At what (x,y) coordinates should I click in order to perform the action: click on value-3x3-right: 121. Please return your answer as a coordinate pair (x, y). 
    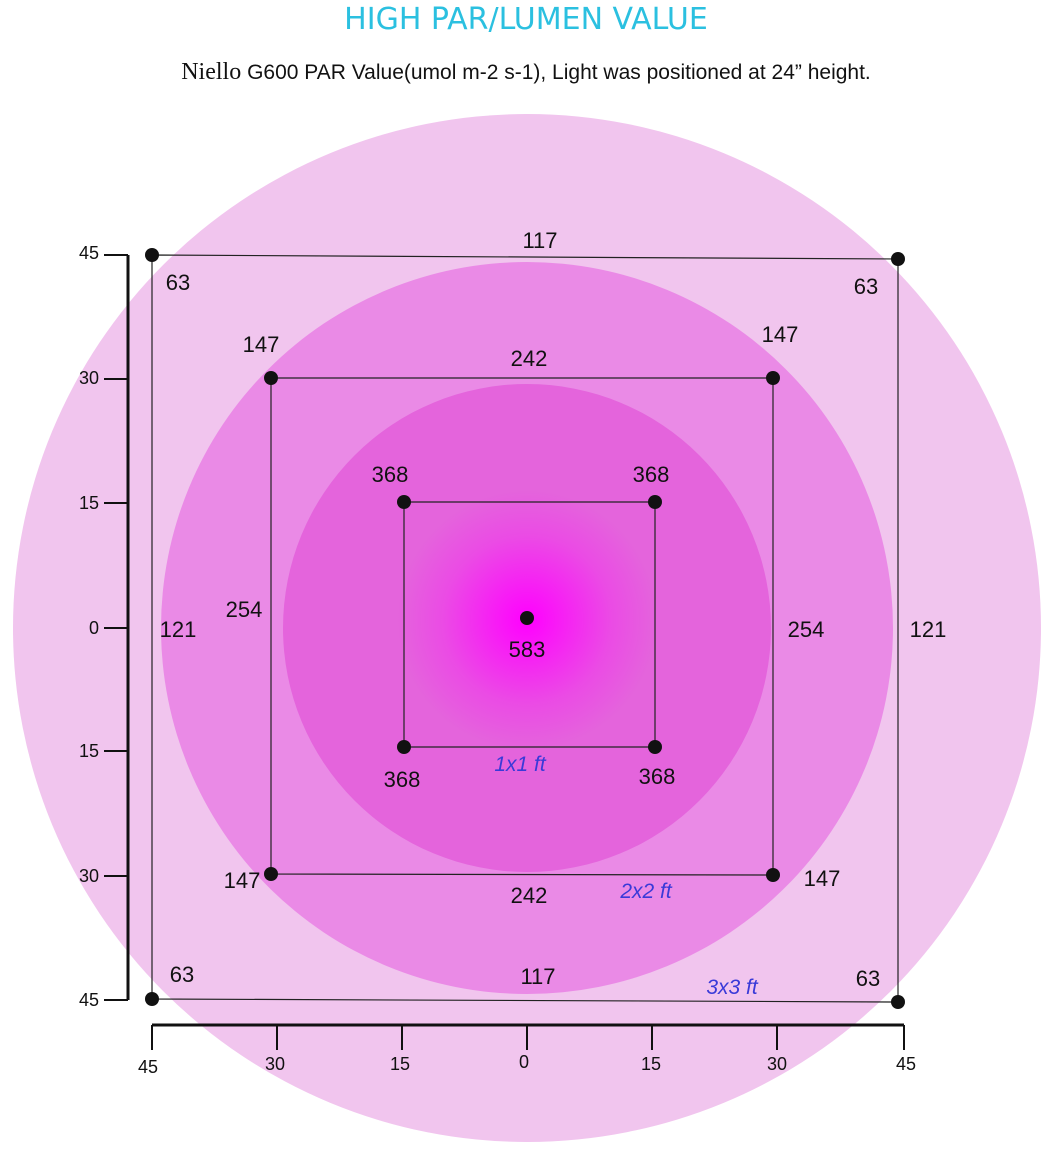
    Looking at the image, I should click on (928, 629).